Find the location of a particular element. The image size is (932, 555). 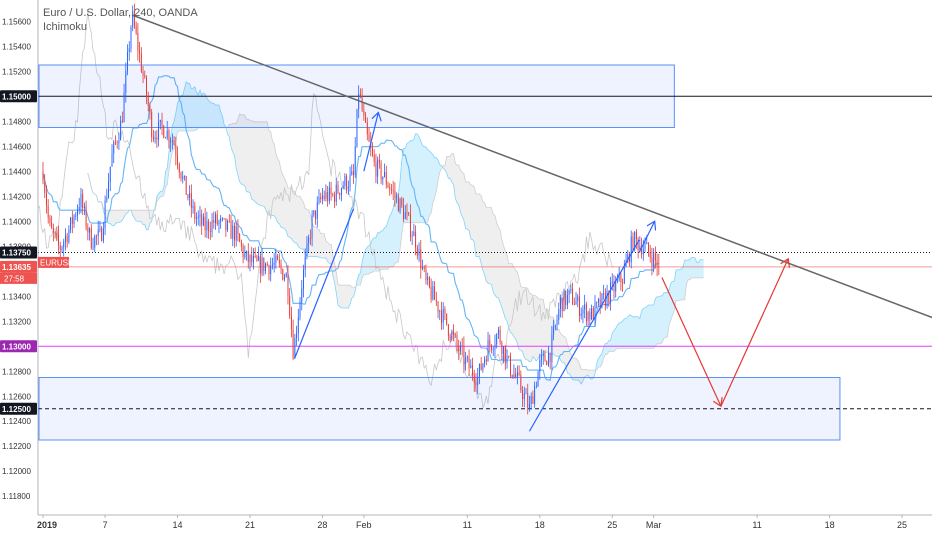

y-tick-label: 1.14400 is located at coordinates (16, 171).